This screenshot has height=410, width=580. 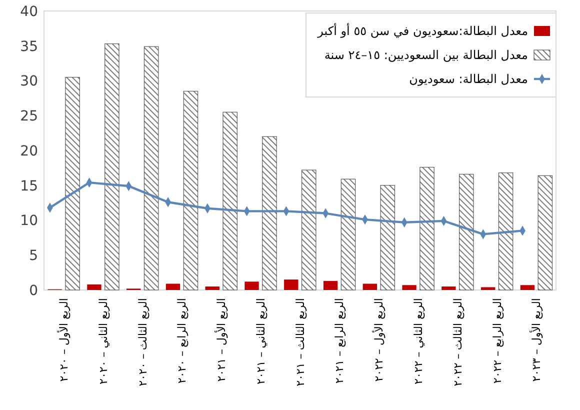 I want to click on x-tick-label: الربع الثالث – ٢٠٢١, so click(x=300, y=342).